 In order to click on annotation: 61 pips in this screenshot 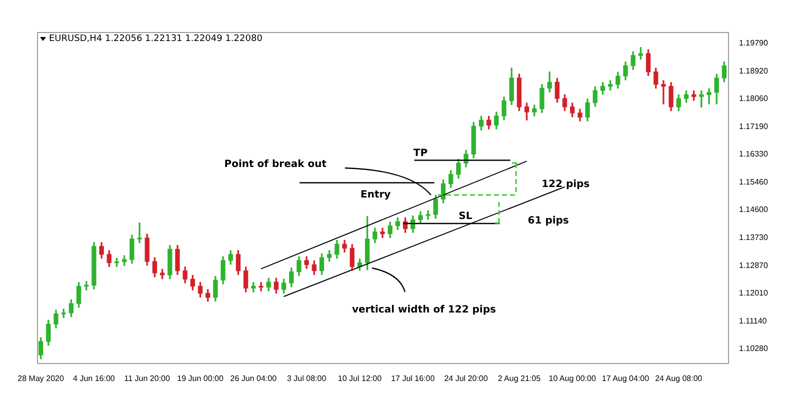, I will do `click(548, 220)`.